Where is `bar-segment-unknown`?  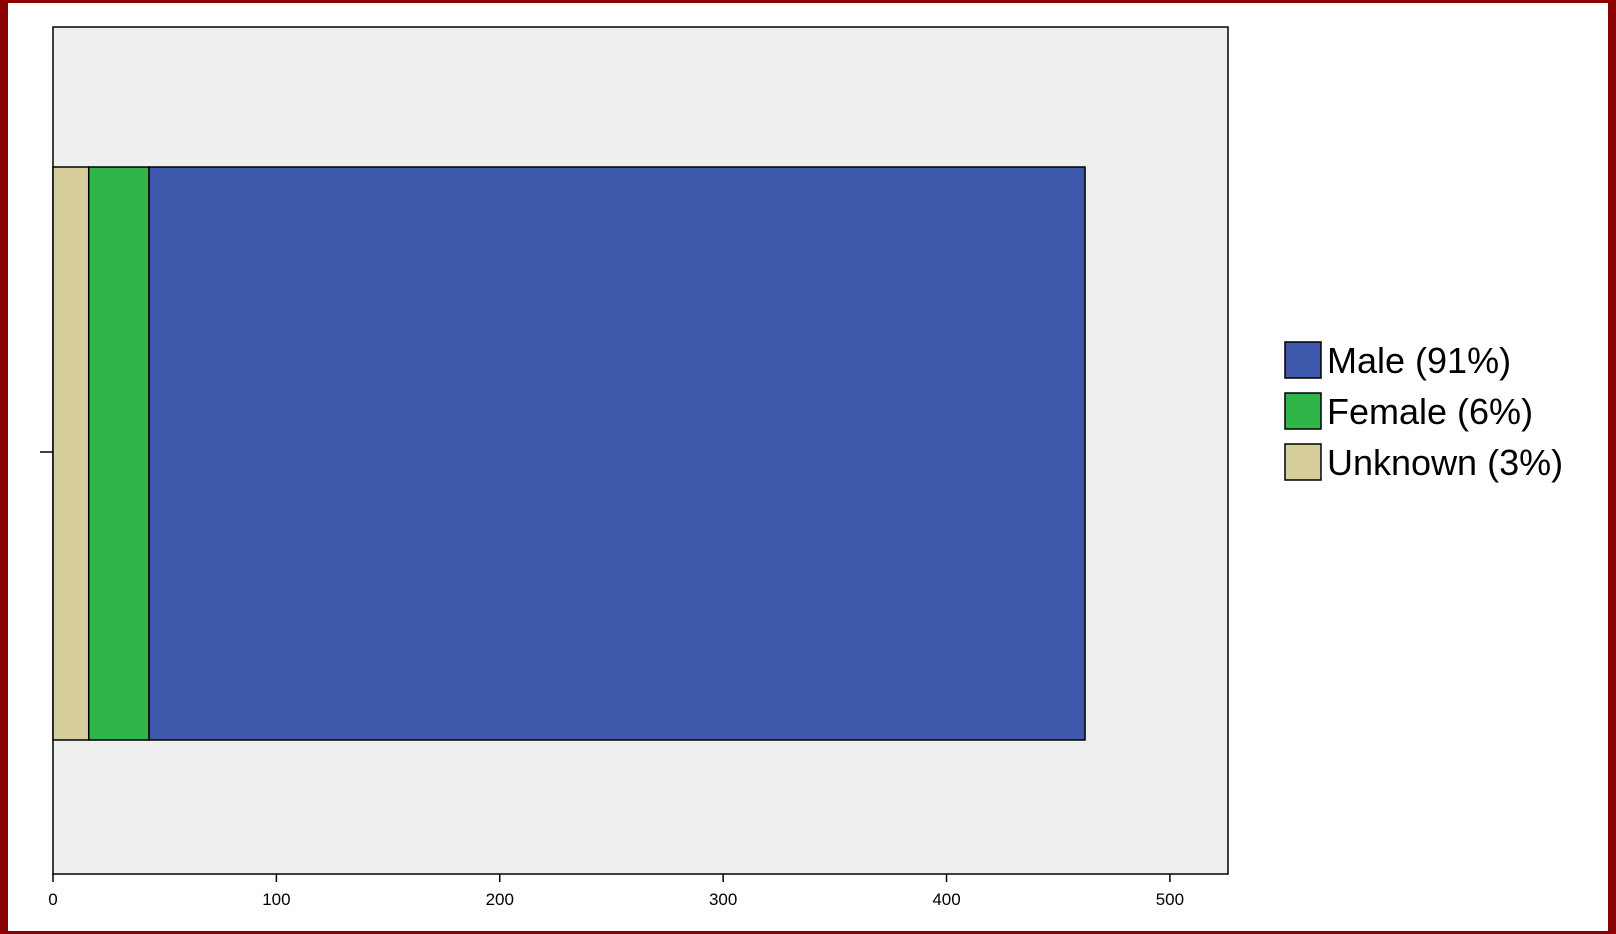
bar-segment-unknown is located at coordinates (71, 453).